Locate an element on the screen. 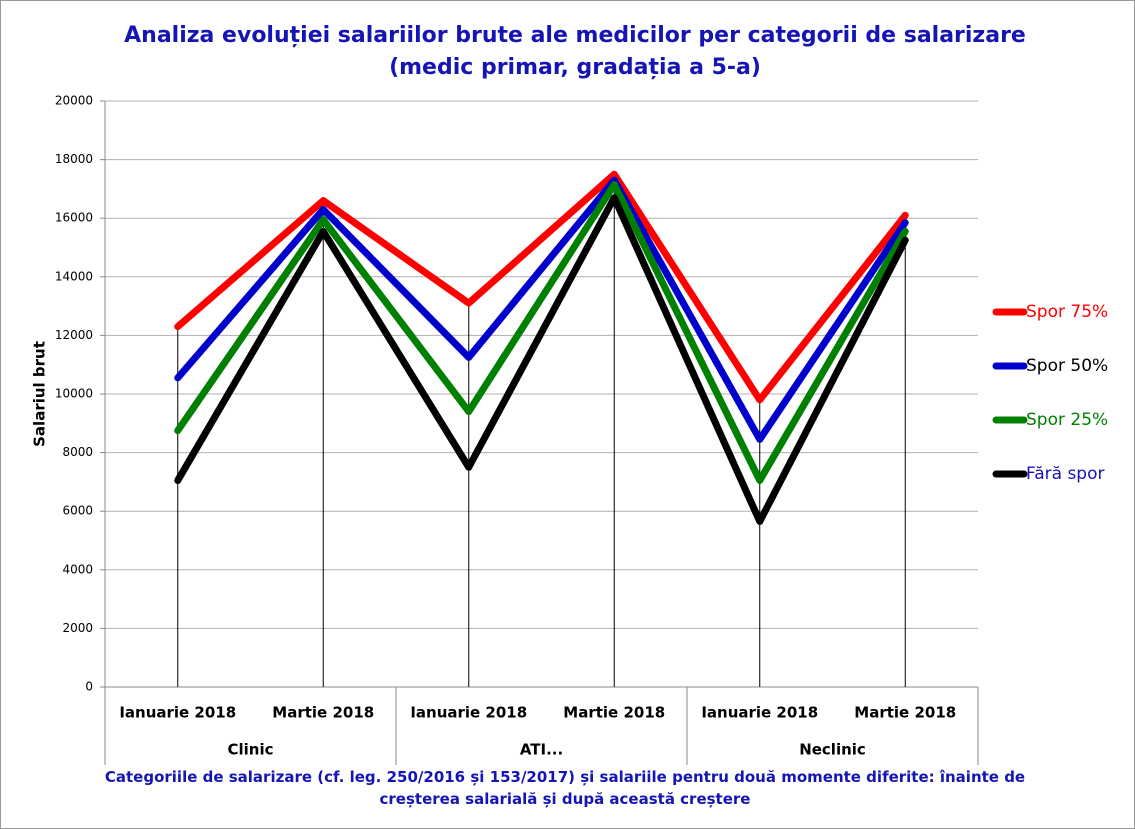 The image size is (1135, 829). y-tick-label: 4000 is located at coordinates (77, 569).